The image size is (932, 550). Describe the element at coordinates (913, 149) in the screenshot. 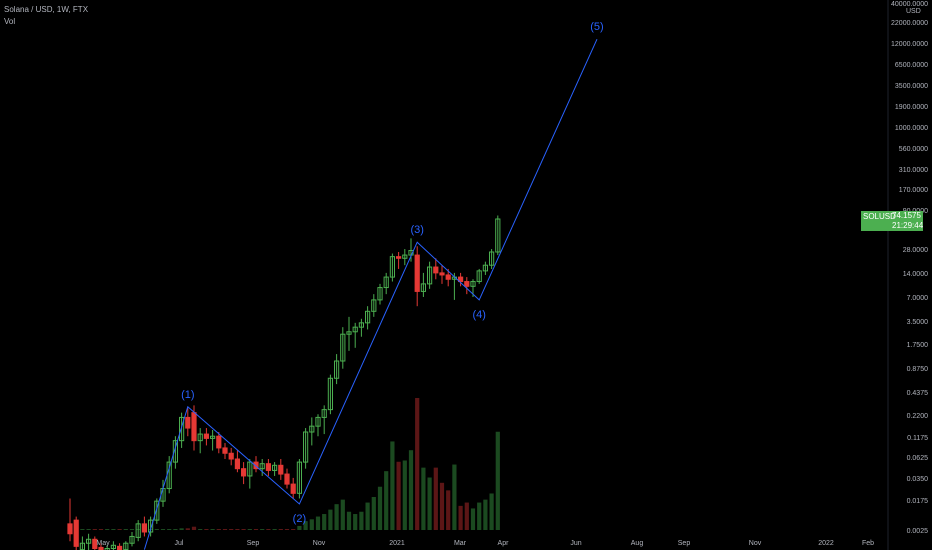

I see `price-tick-label: 560.0000` at that location.